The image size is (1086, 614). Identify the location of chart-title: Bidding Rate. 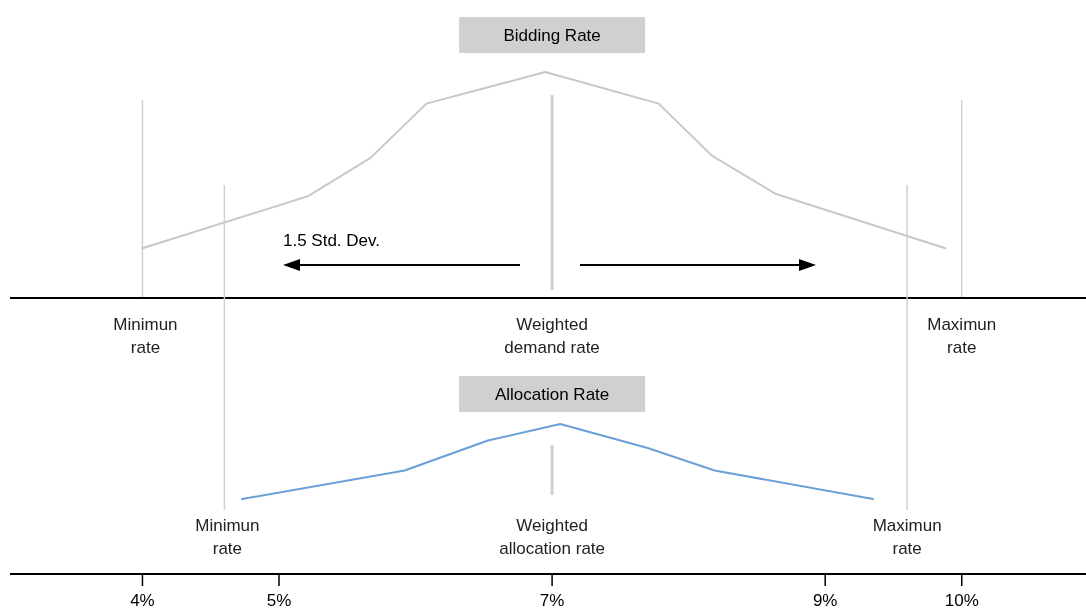
(552, 35).